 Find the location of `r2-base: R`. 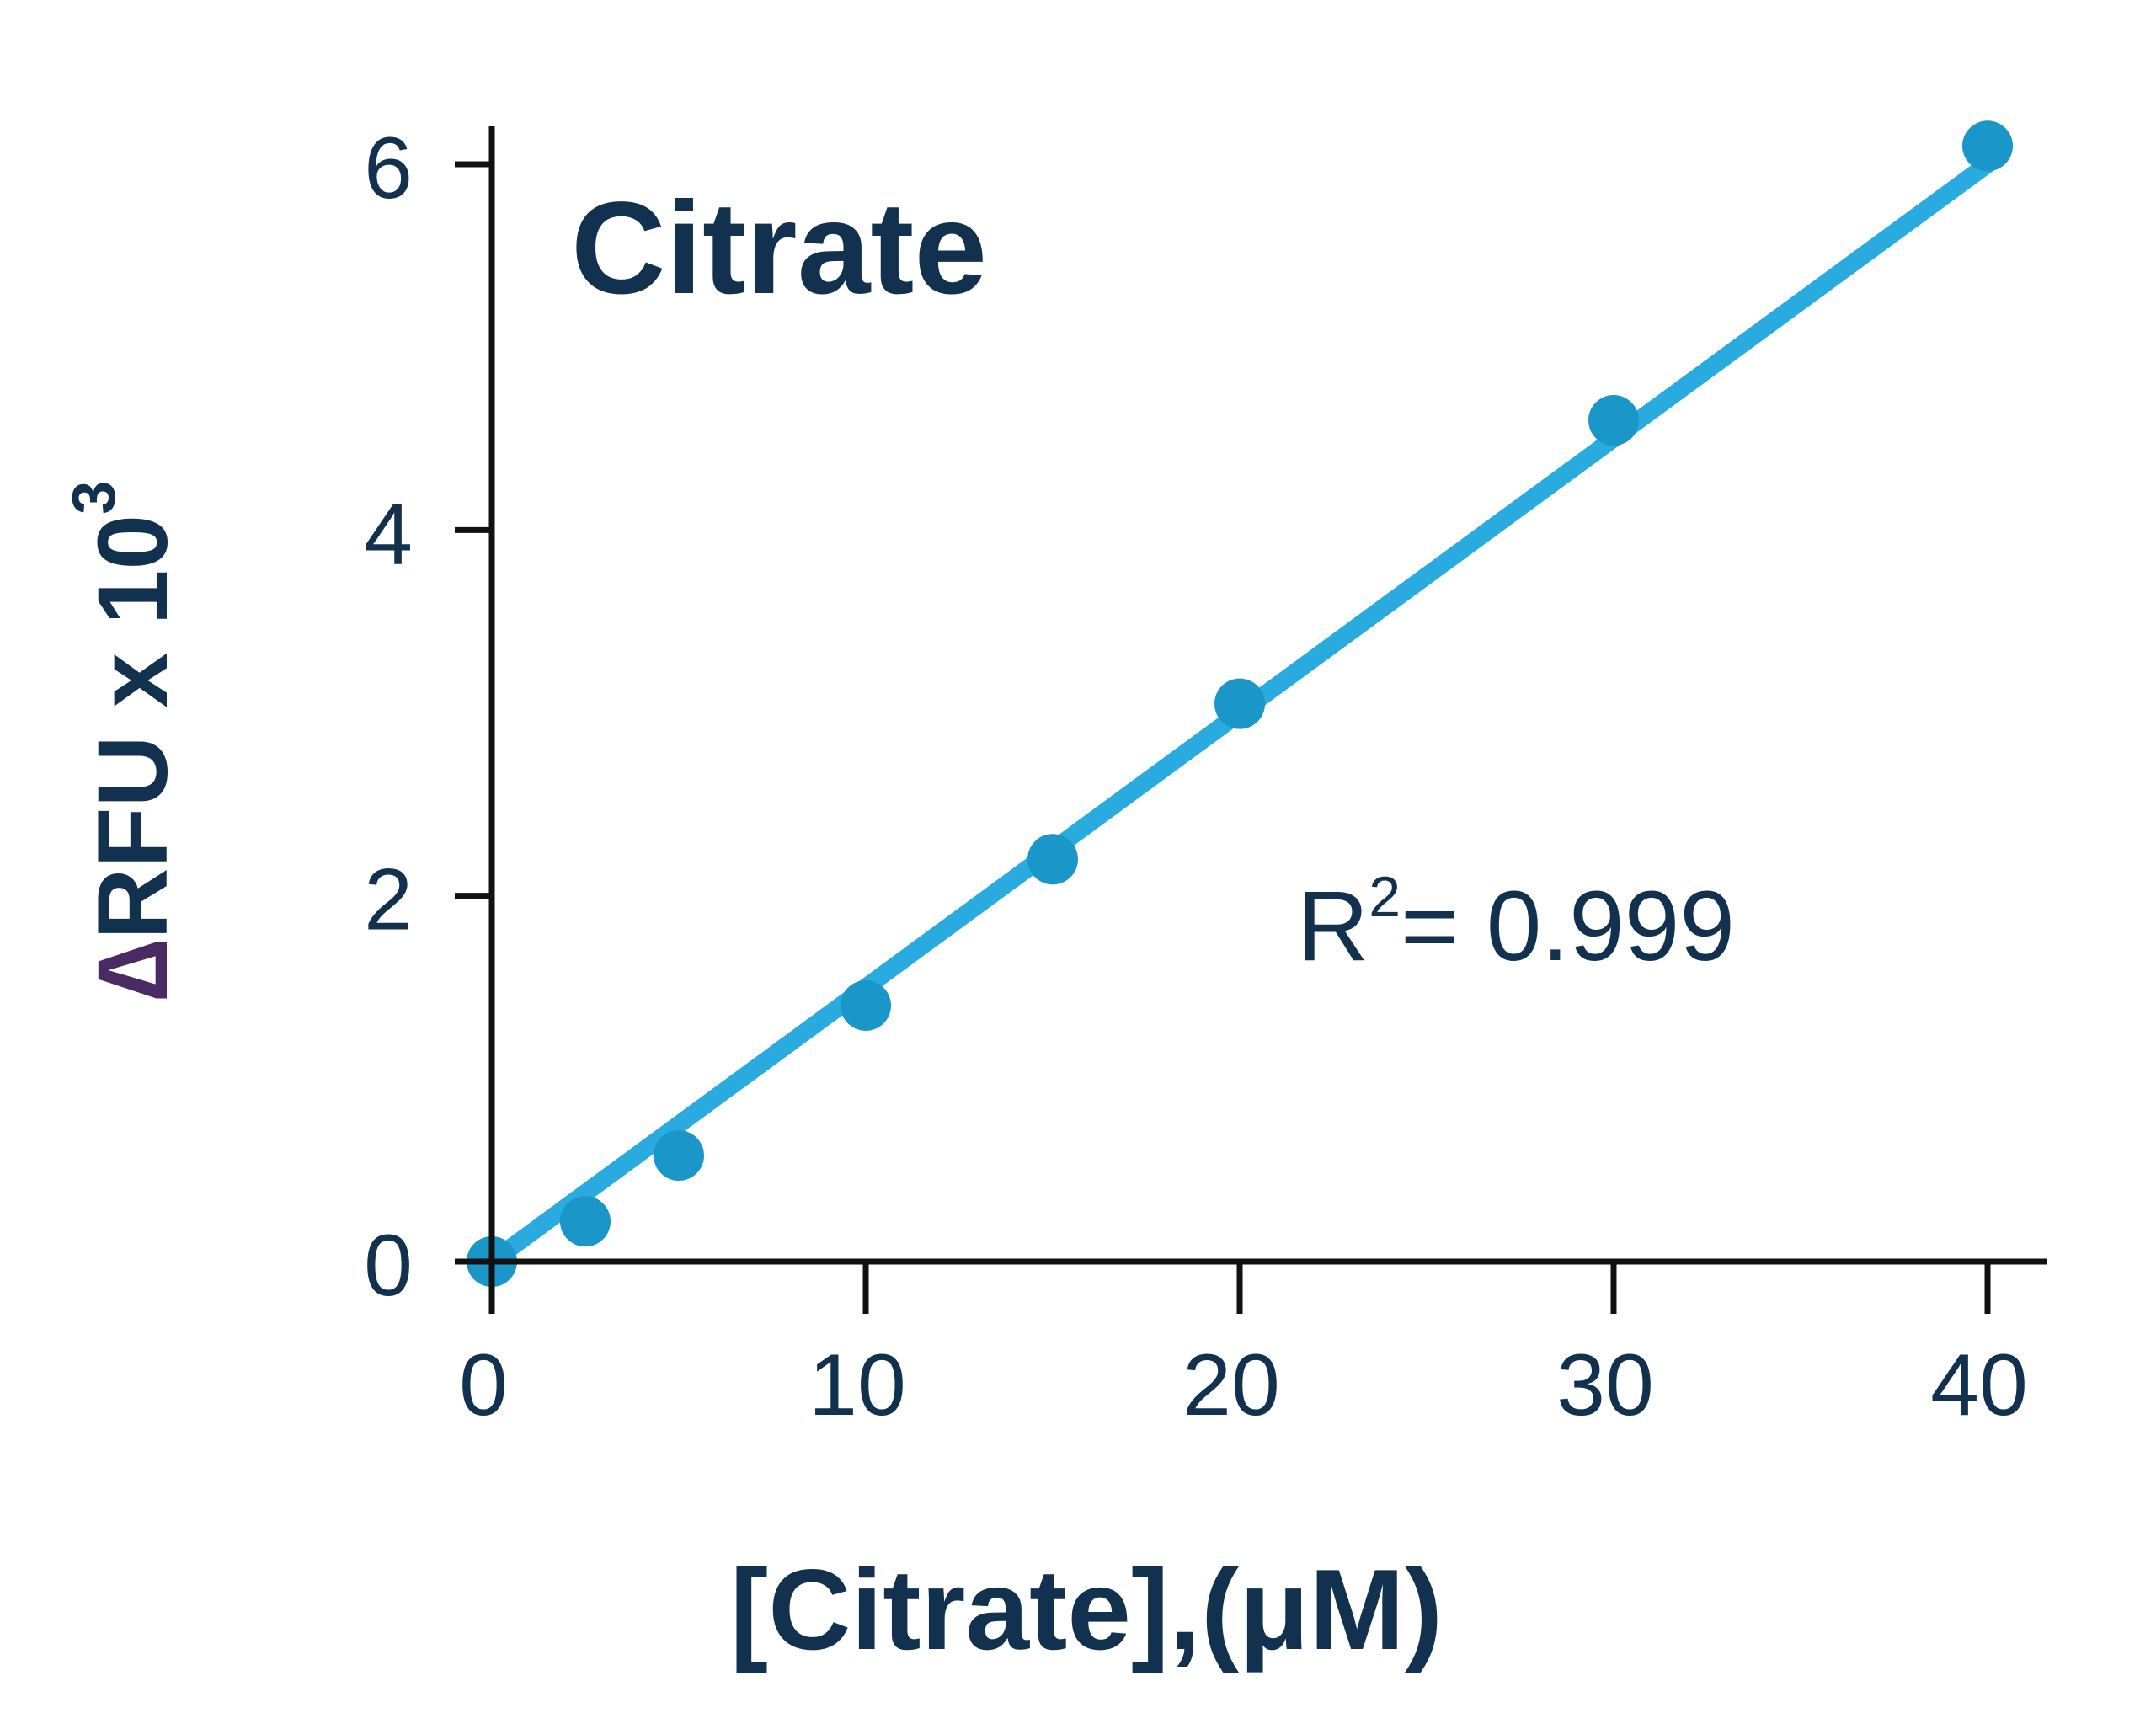

r2-base: R is located at coordinates (1333, 926).